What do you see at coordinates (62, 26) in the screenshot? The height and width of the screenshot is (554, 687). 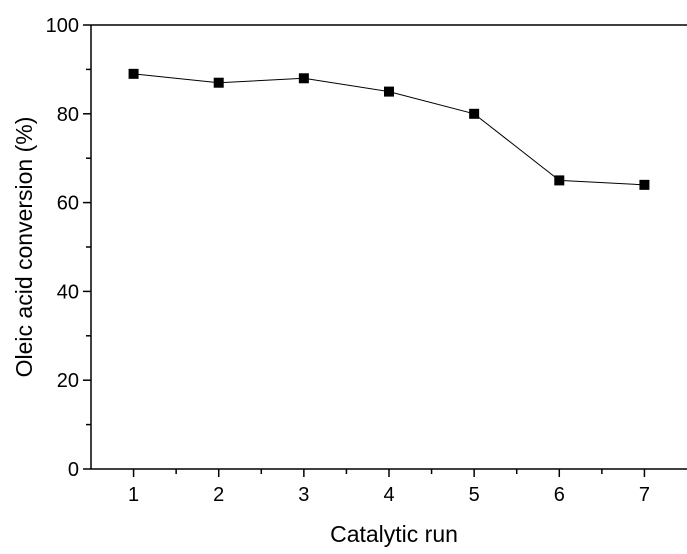 I see `y-tick-label: 100` at bounding box center [62, 26].